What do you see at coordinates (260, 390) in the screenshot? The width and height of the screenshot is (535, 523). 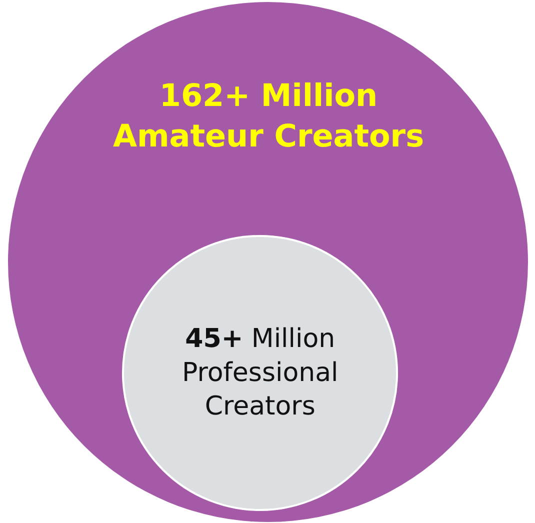 I see `category-label: Professional Creators` at bounding box center [260, 390].